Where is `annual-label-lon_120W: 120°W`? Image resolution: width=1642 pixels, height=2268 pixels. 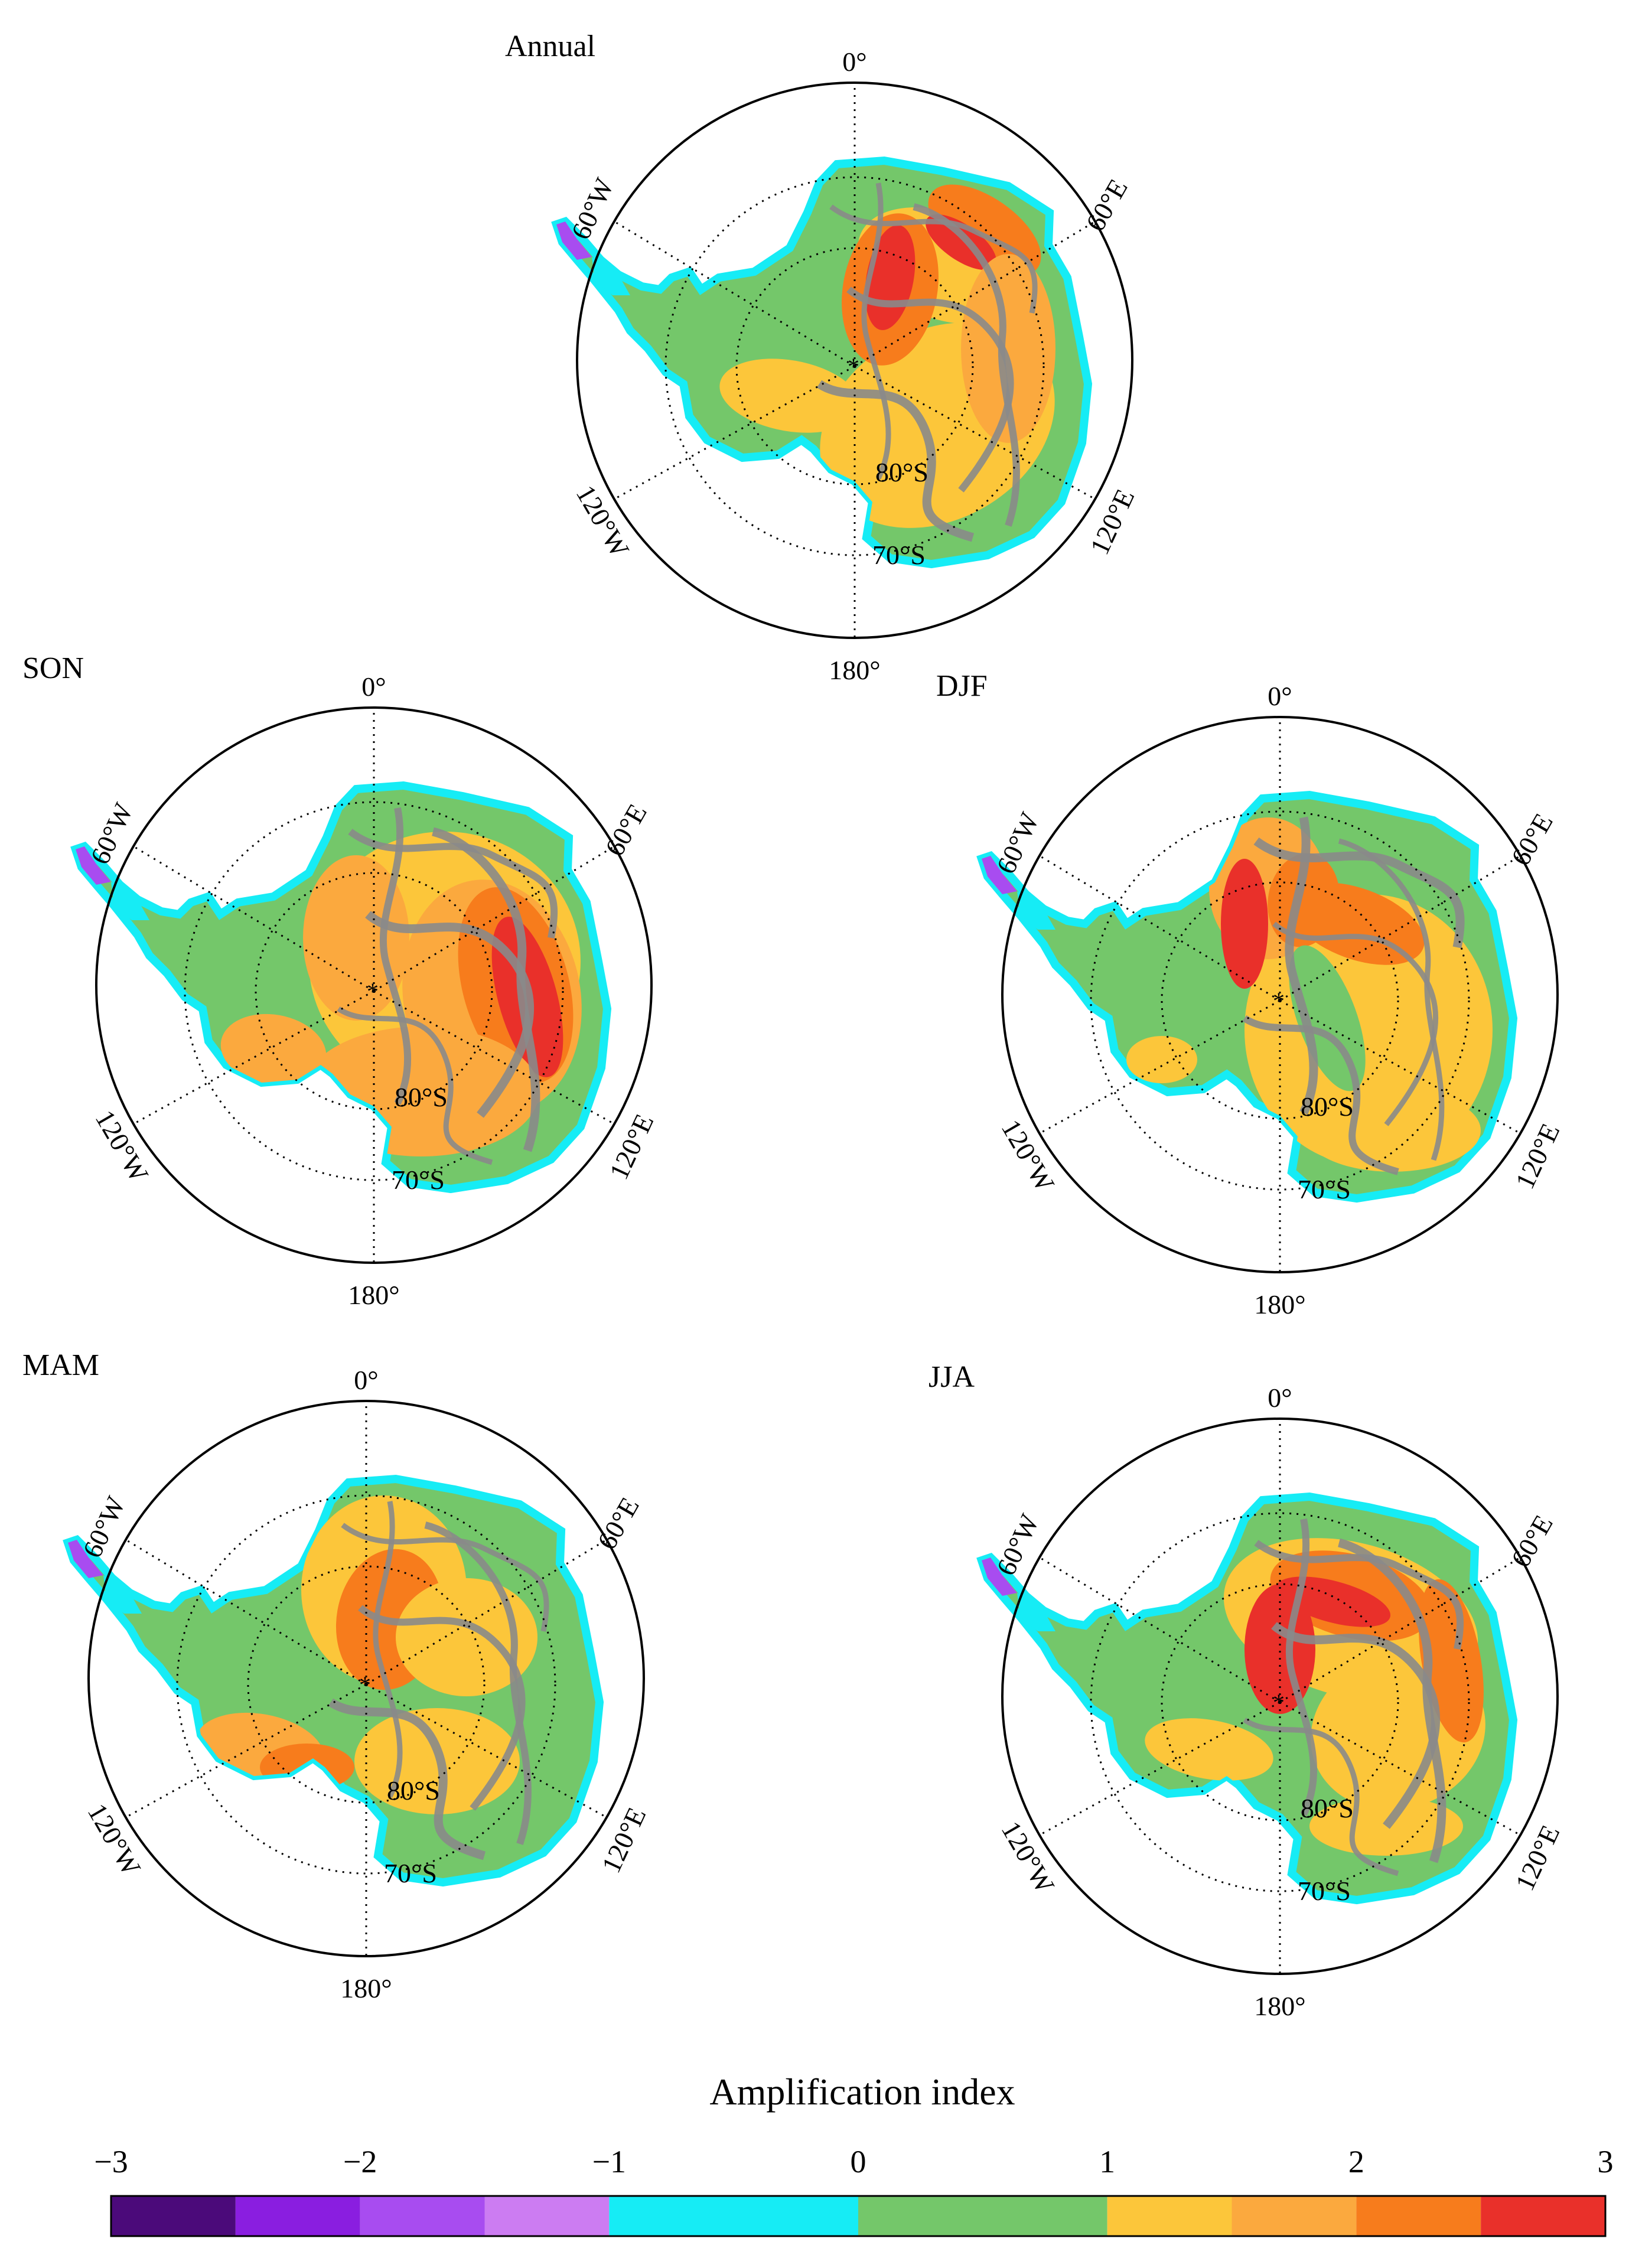 annual-label-lon_120W: 120°W is located at coordinates (603, 521).